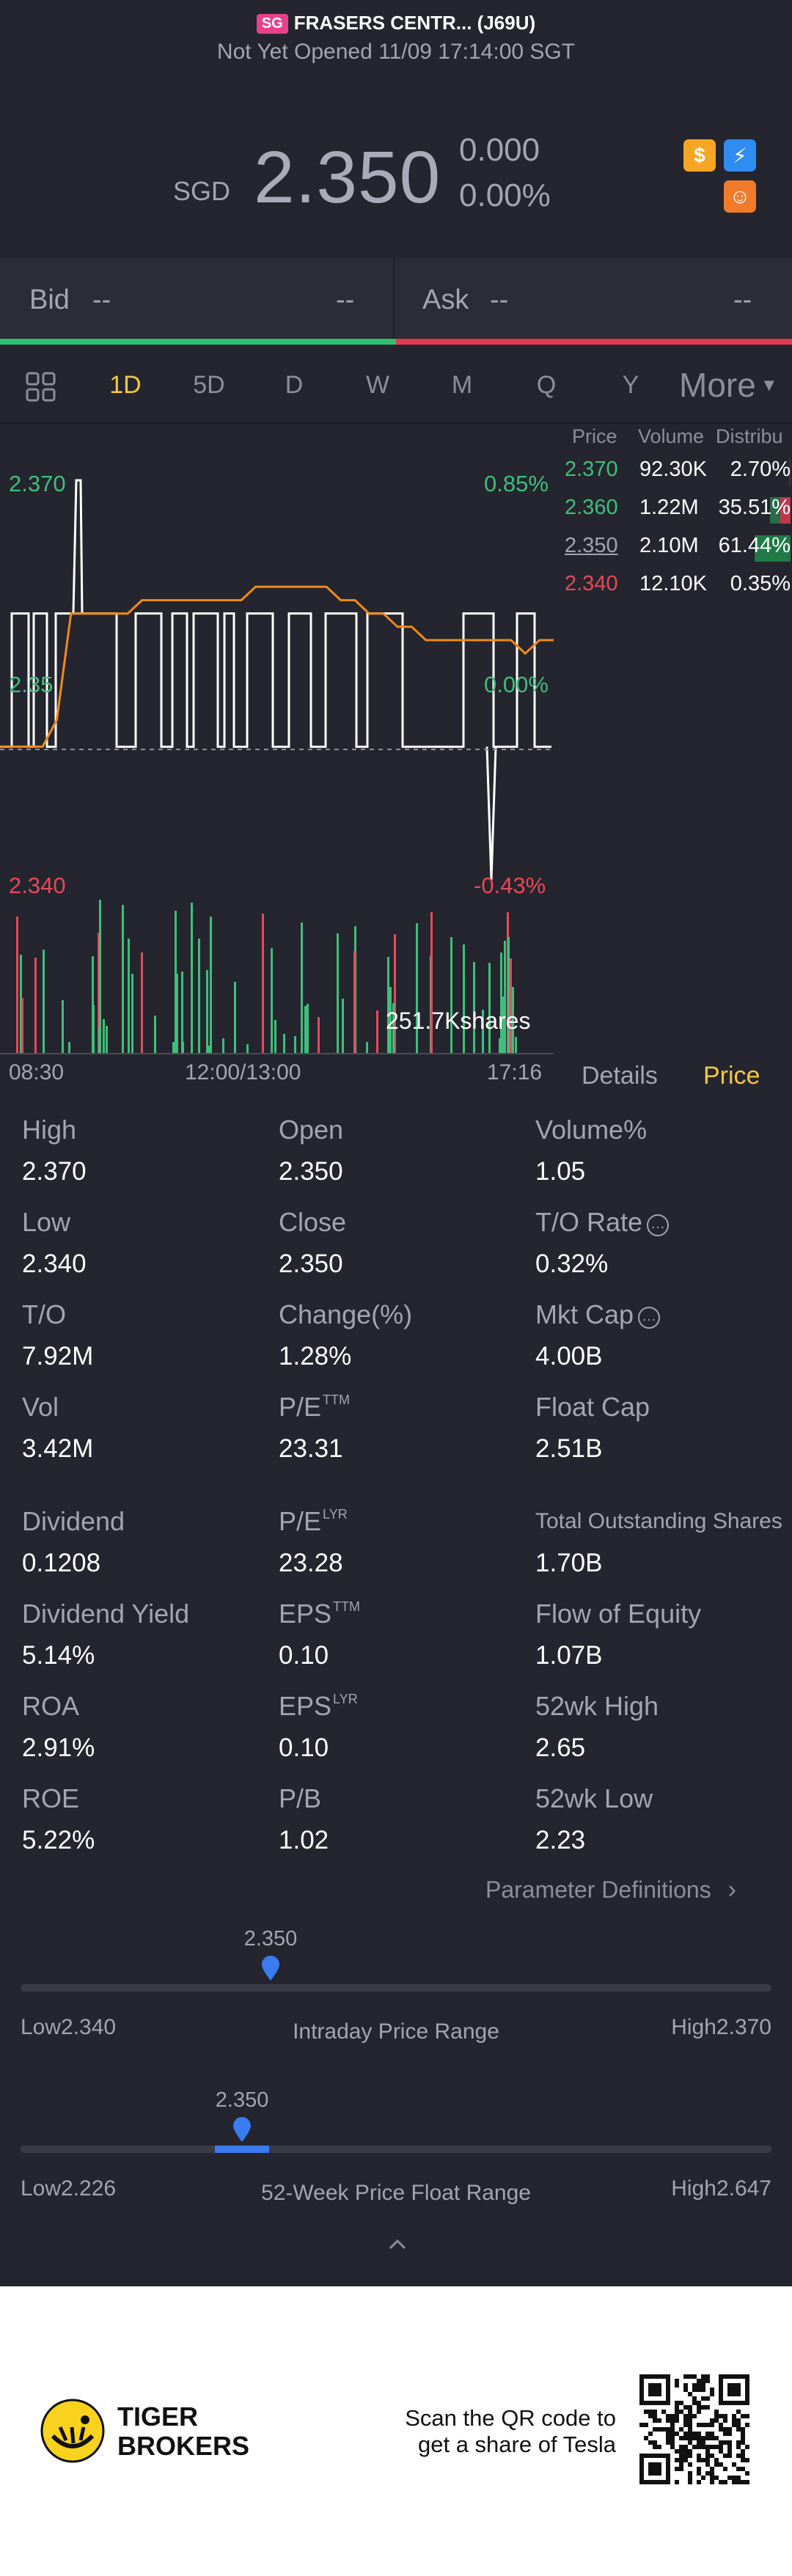 This screenshot has height=2576, width=792. What do you see at coordinates (305, 1706) in the screenshot?
I see `stat-eps-lyr-label: EPS` at bounding box center [305, 1706].